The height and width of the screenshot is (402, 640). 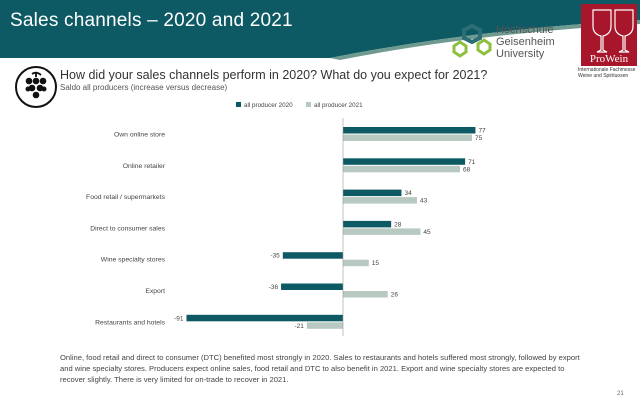 I want to click on data-label: 77, so click(x=482, y=131).